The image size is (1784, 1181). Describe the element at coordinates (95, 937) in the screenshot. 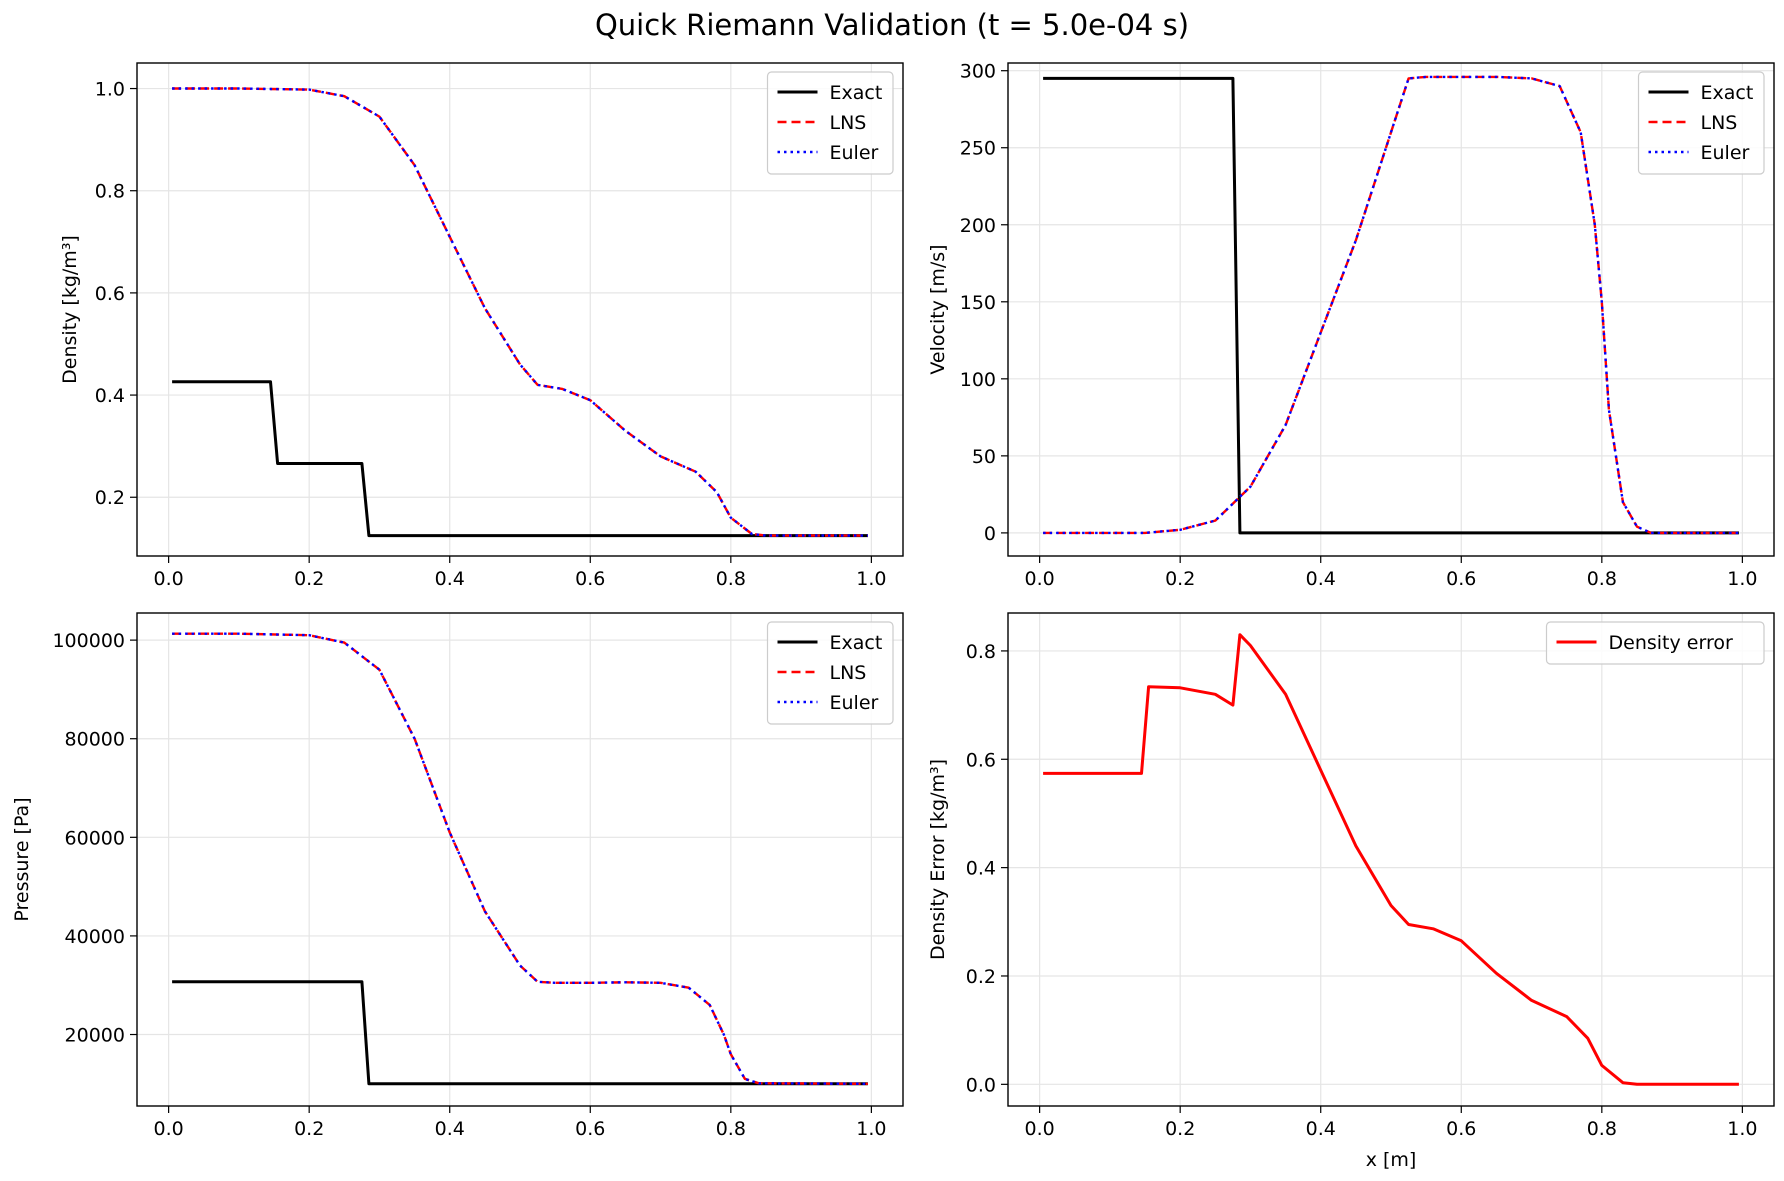

I see `y-tick-label: 40000` at that location.